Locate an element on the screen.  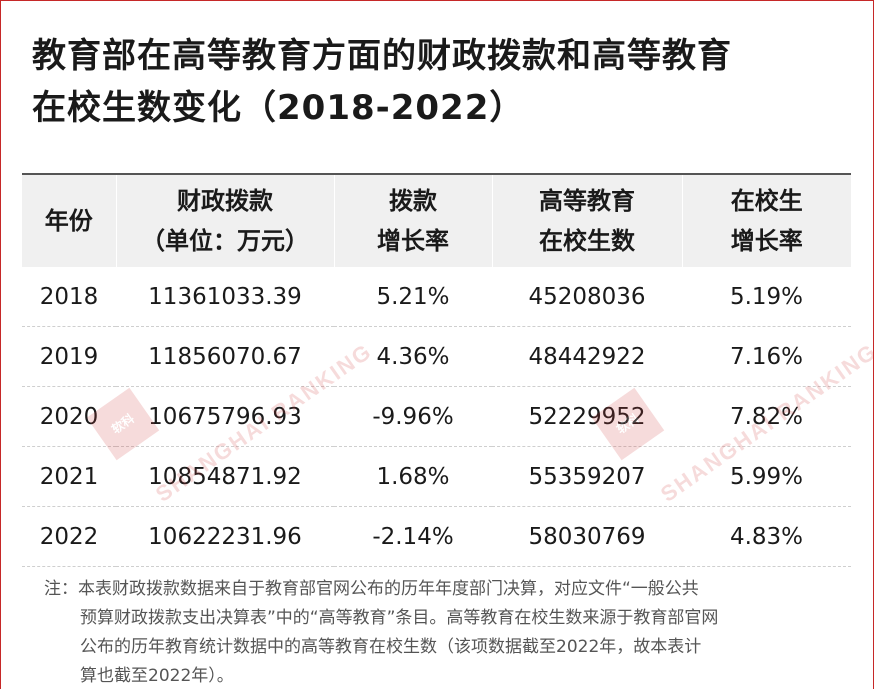
table-row: 2022 10622231.96 -2.14% 58030769 4.83% is located at coordinates (436, 536).